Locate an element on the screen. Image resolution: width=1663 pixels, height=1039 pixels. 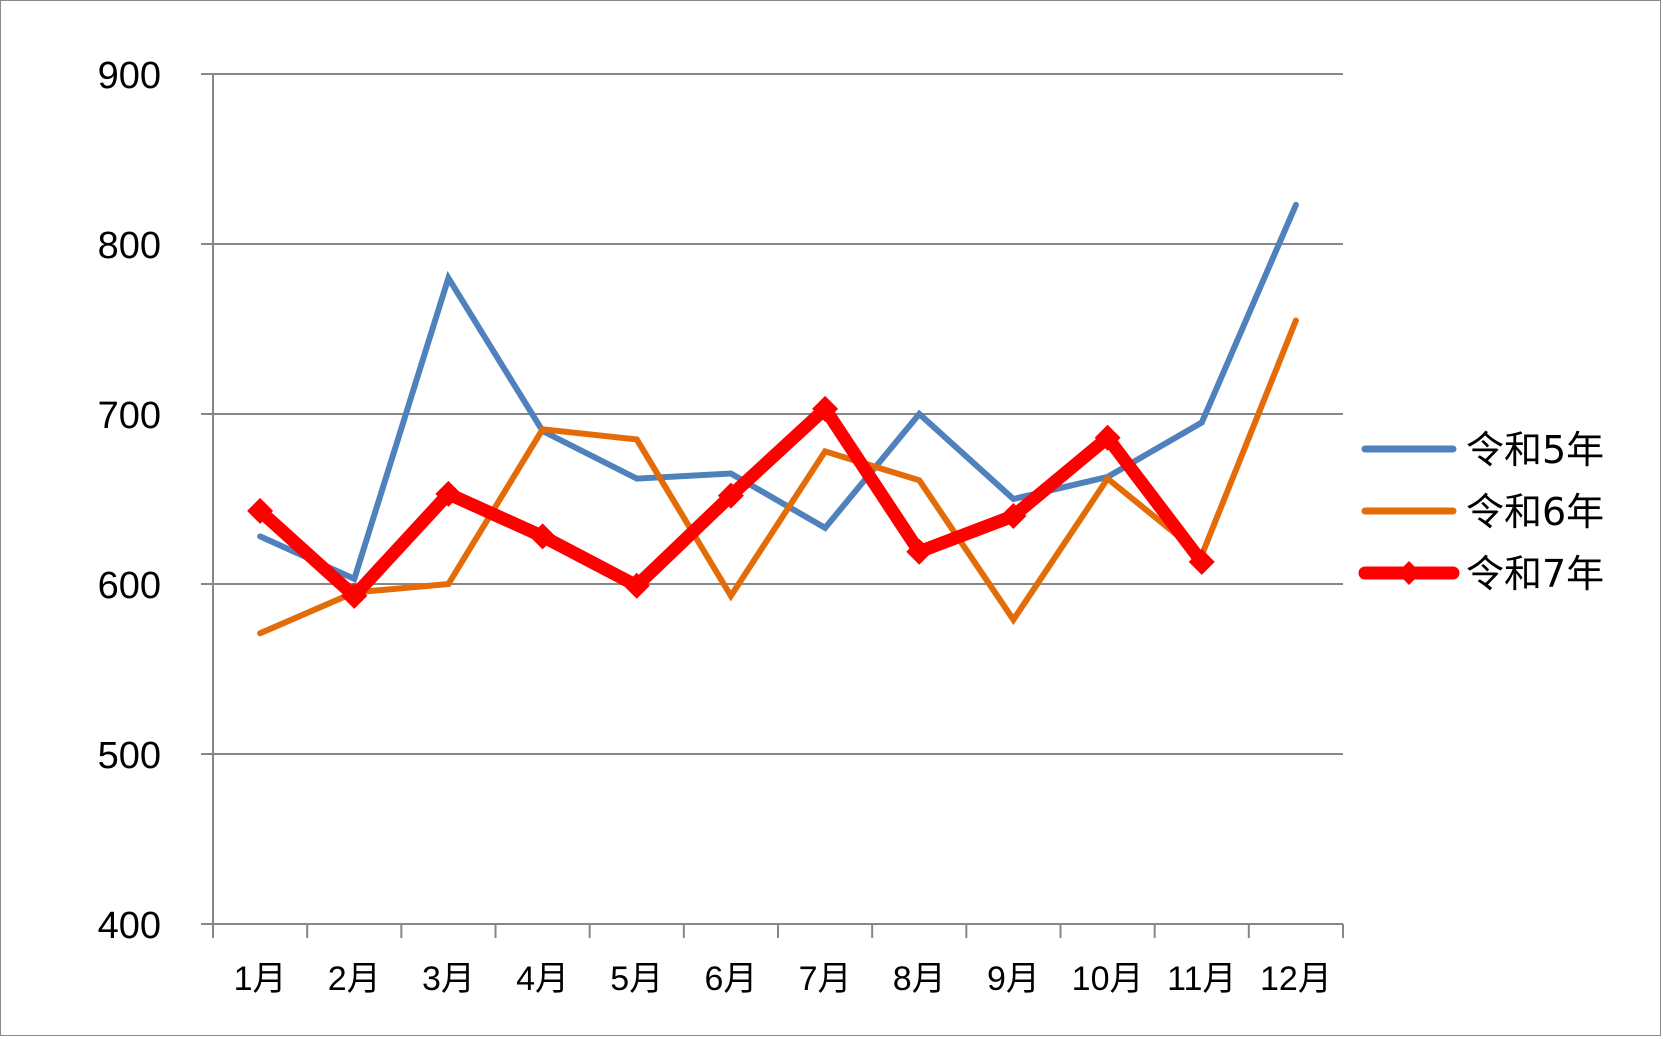
legend-label: 令和7年 is located at coordinates (1535, 574).